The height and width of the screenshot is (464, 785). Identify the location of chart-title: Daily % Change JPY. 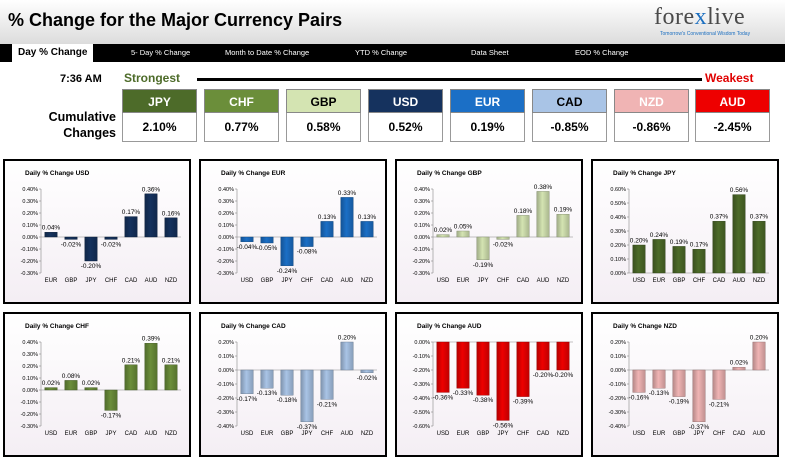
(645, 173).